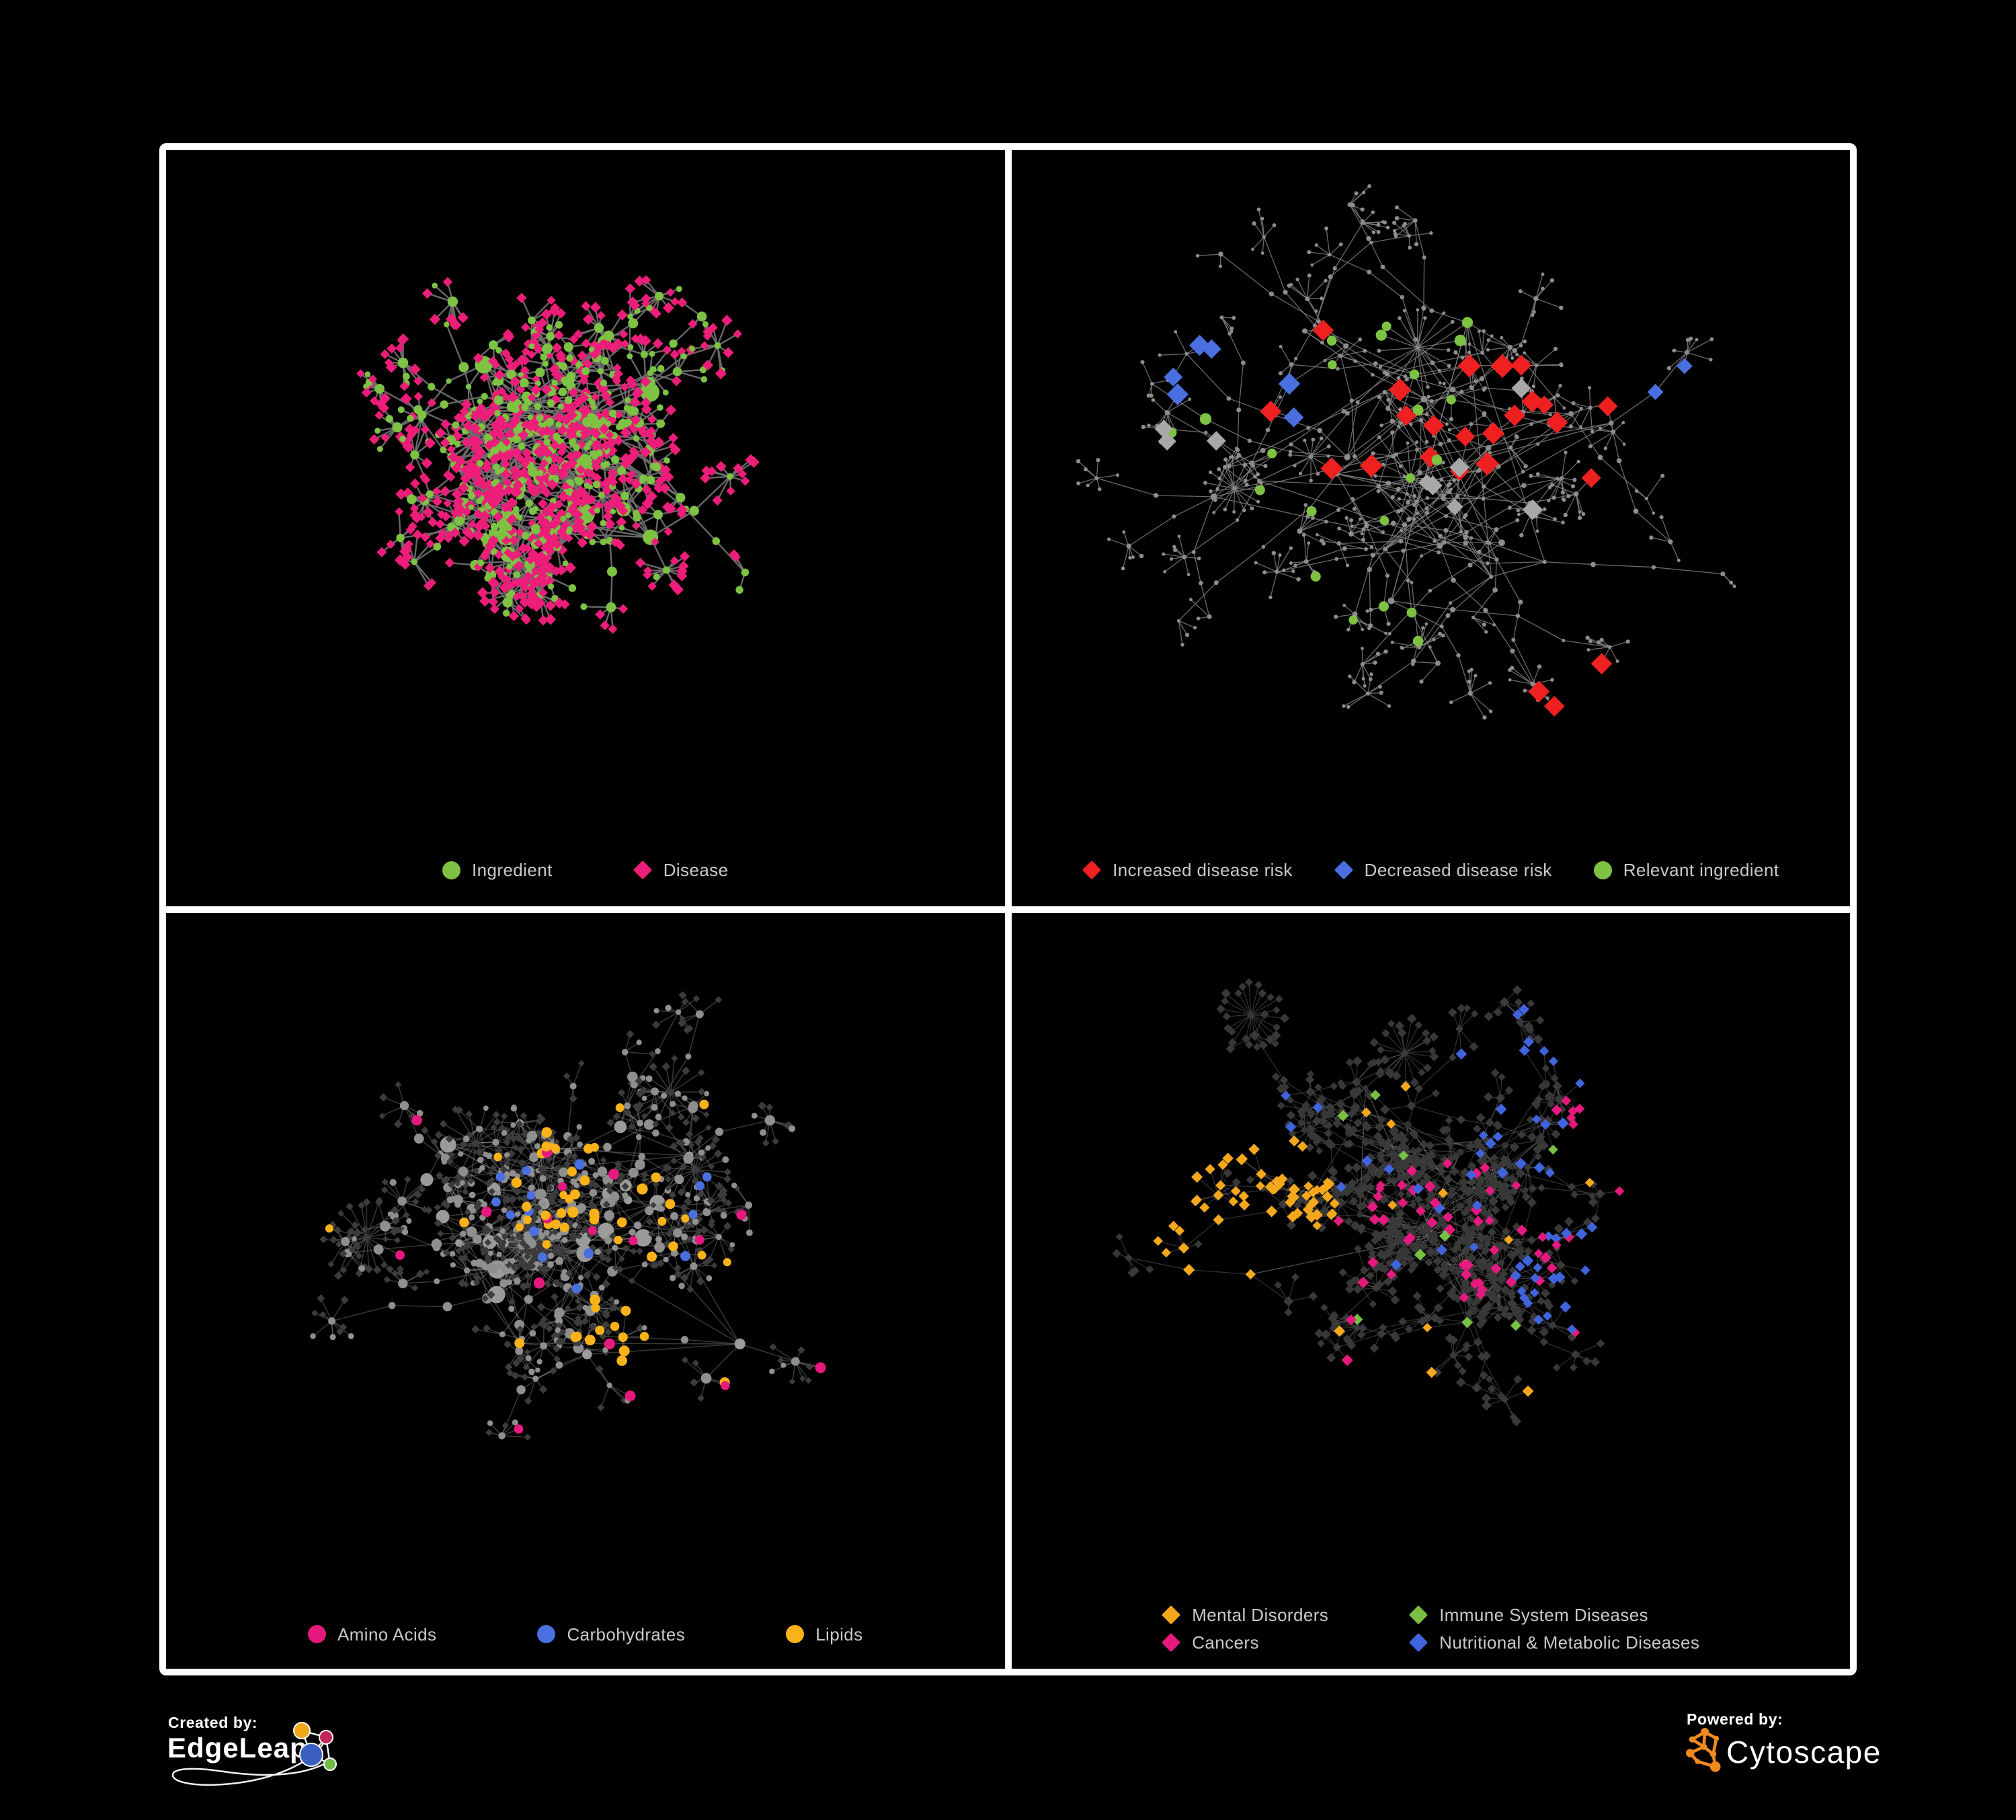 The height and width of the screenshot is (1820, 2016). What do you see at coordinates (237, 1748) in the screenshot?
I see `edgeleap-brand-text: EdgeLeap` at bounding box center [237, 1748].